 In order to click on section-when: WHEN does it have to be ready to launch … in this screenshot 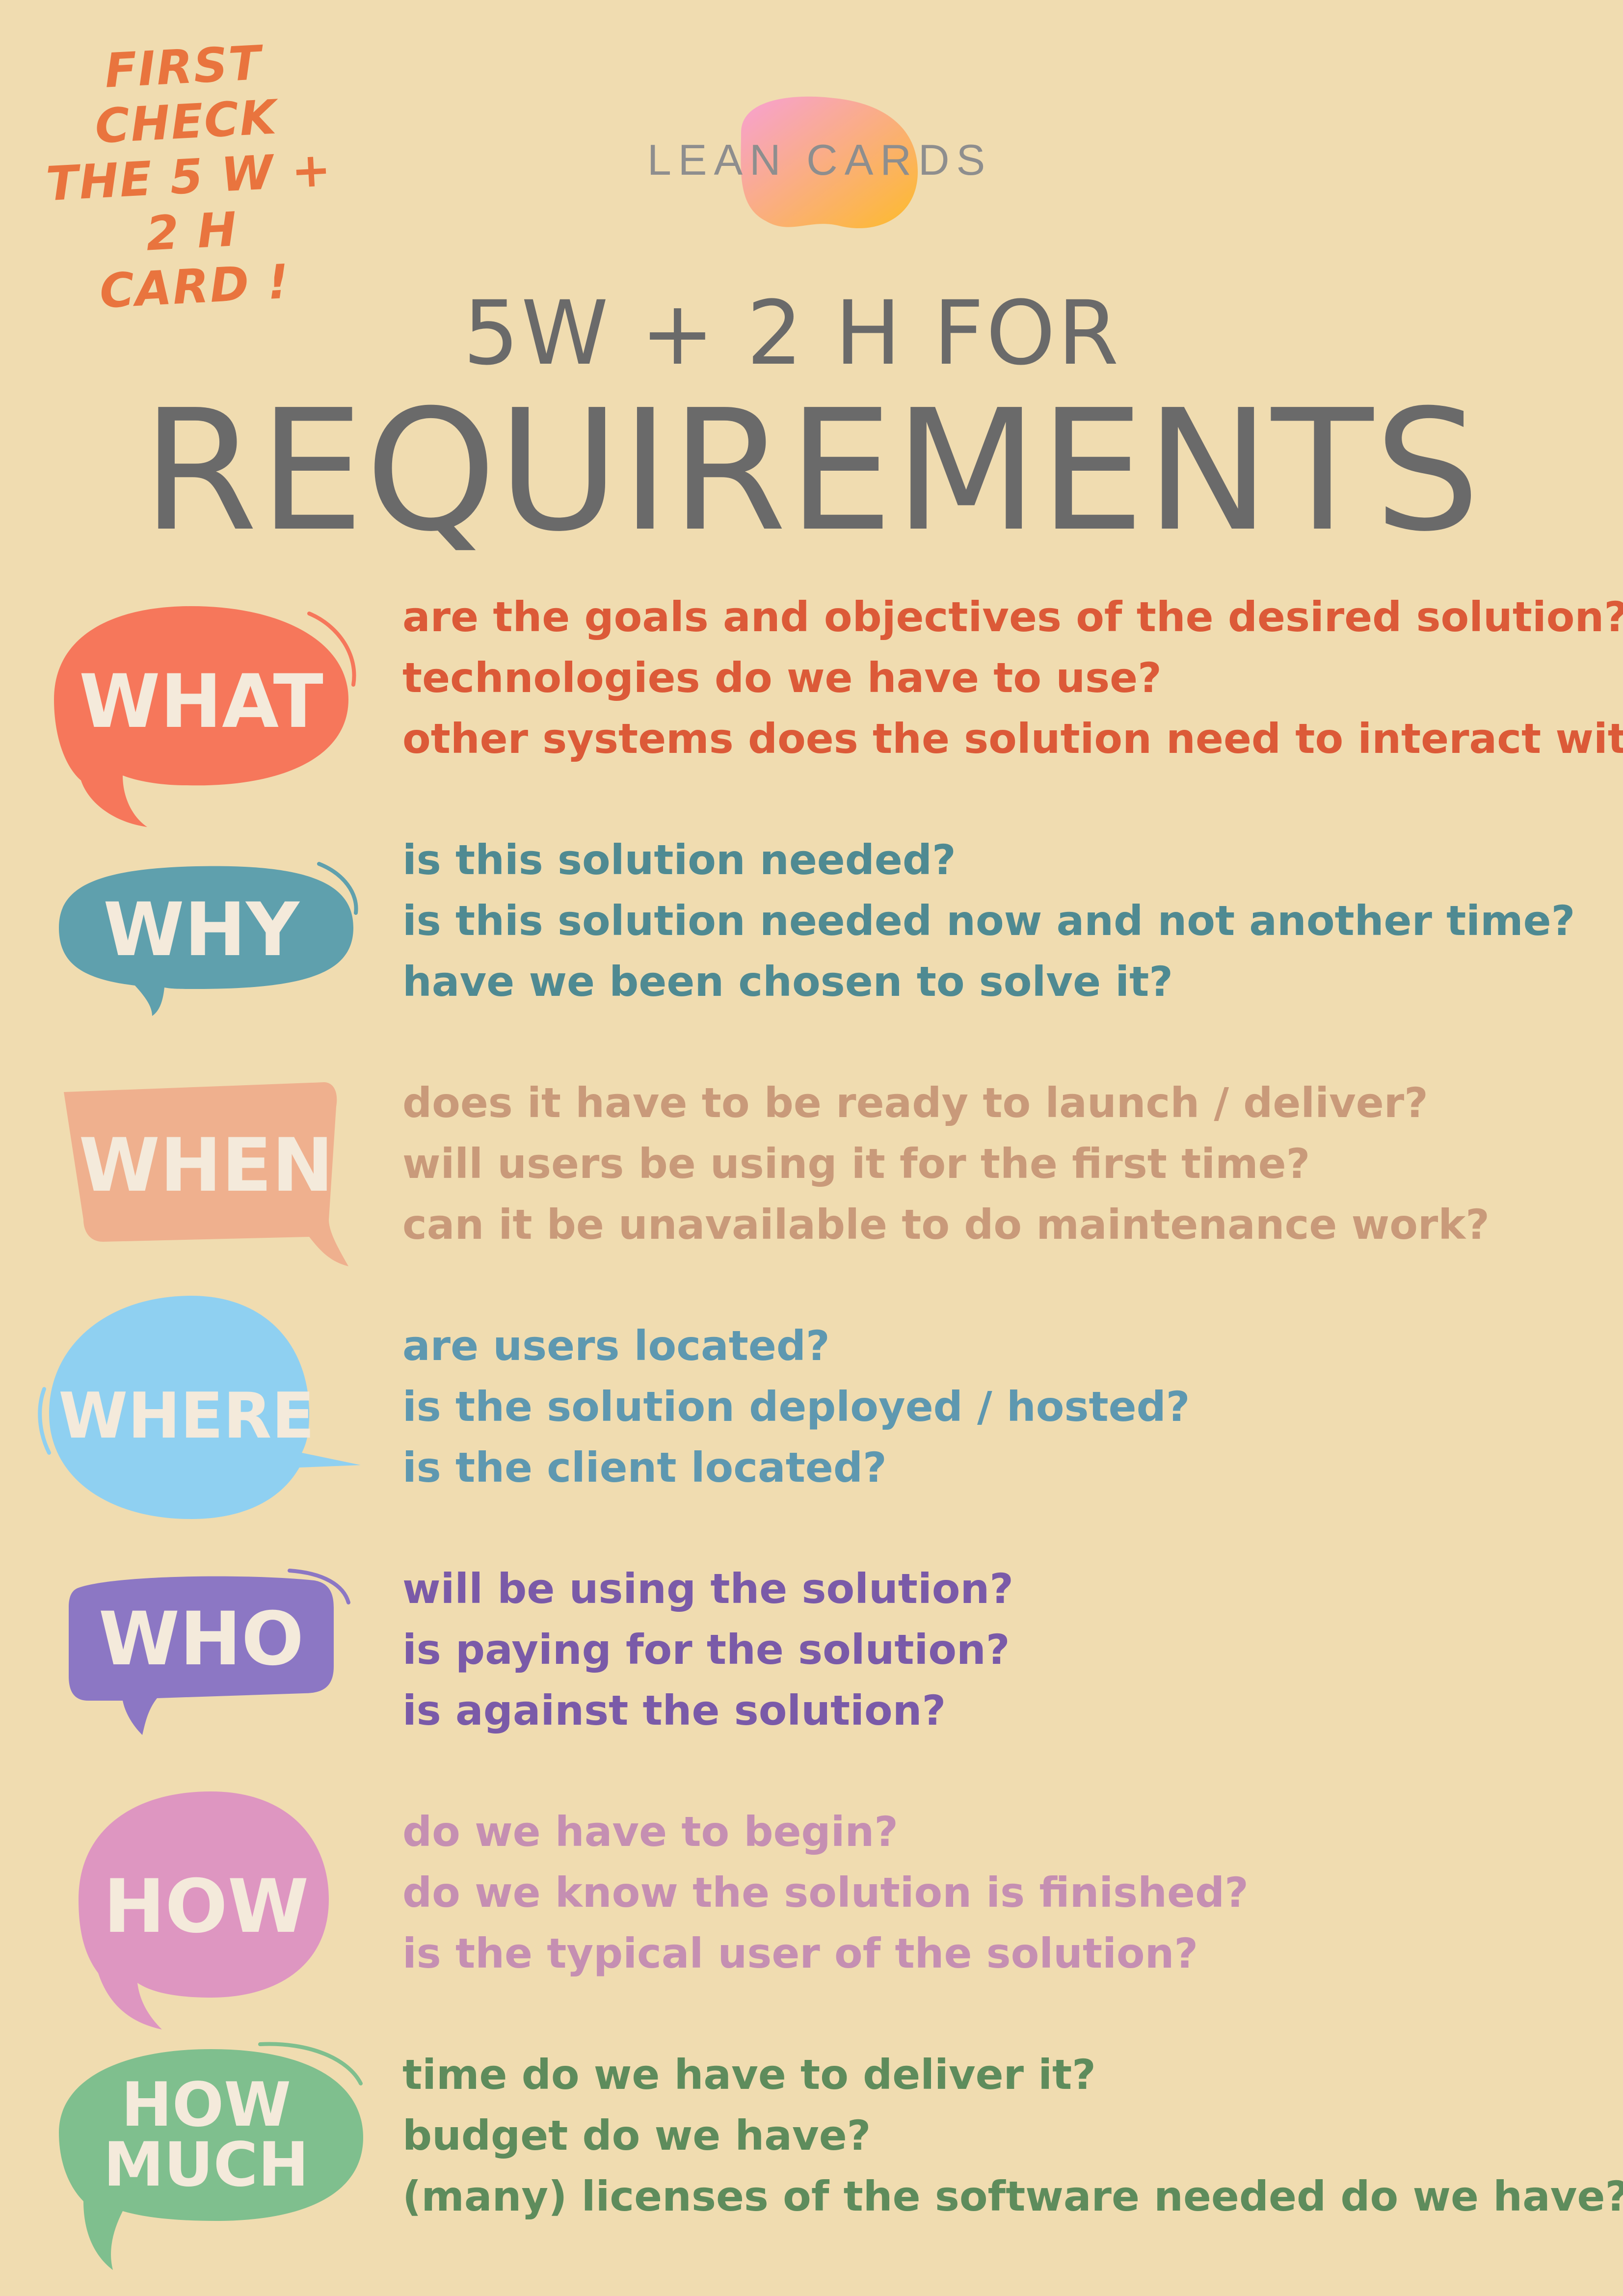, I will do `click(811, 1187)`.